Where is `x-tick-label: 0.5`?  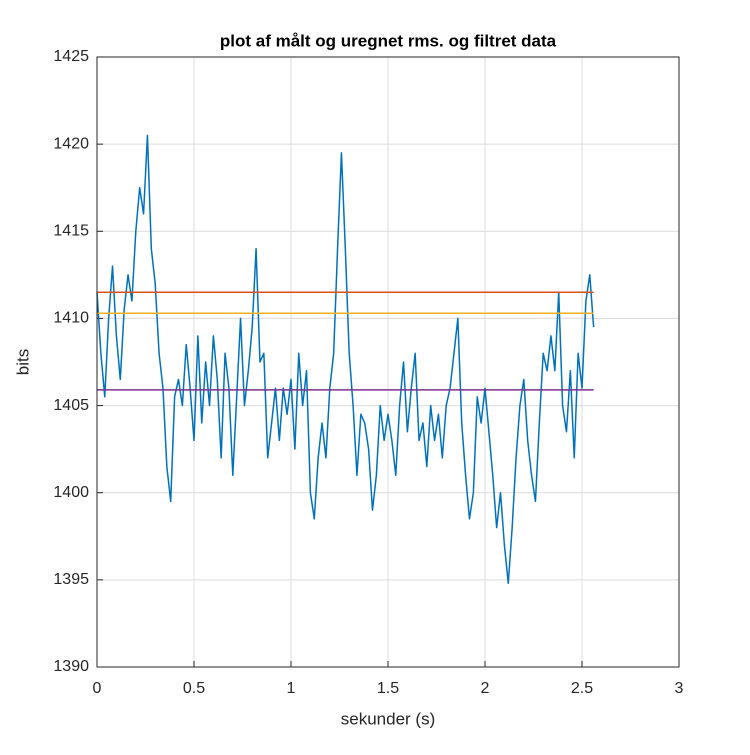 x-tick-label: 0.5 is located at coordinates (194, 688).